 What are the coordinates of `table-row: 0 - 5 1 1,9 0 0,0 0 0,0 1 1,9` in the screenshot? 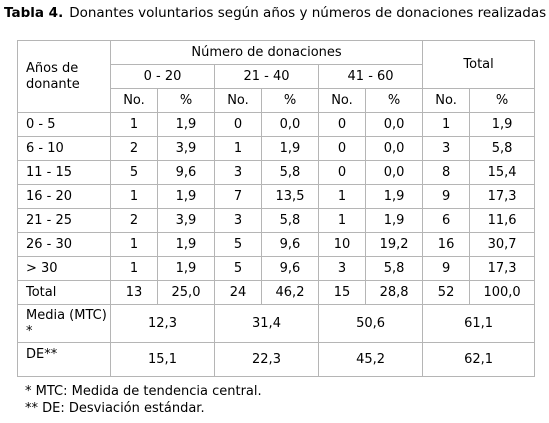 It's located at (276, 124).